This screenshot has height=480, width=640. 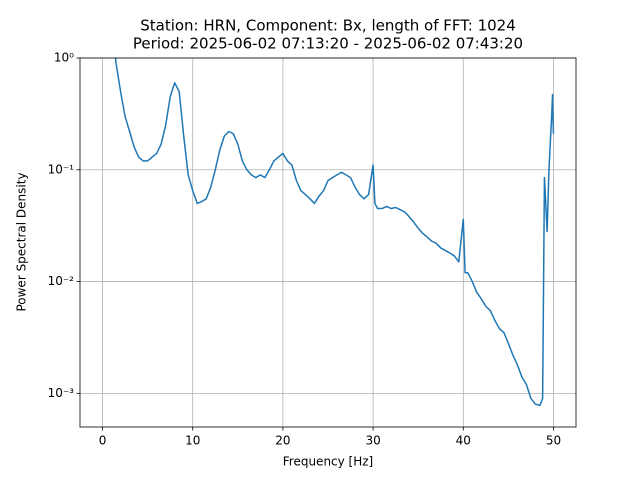 What do you see at coordinates (61, 169) in the screenshot?
I see `y-tick-label: 10⁻¹` at bounding box center [61, 169].